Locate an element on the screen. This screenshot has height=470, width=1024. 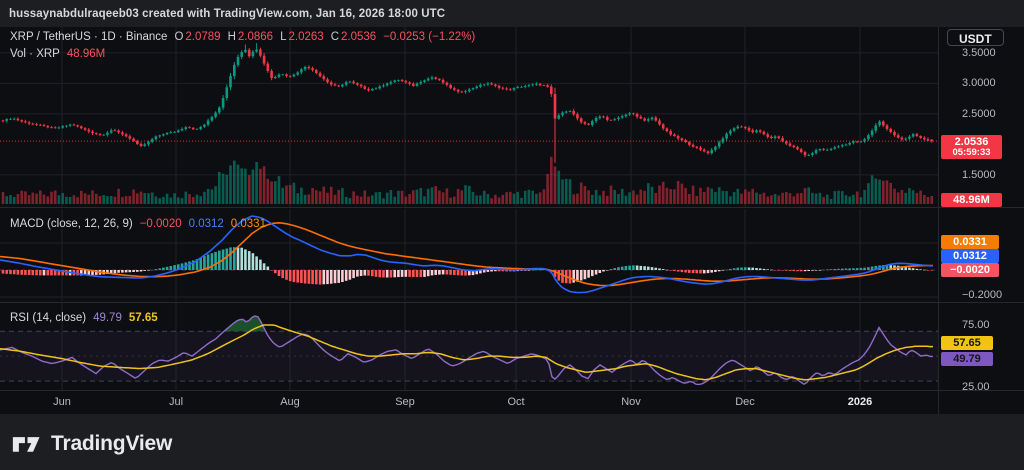
axis-tick-label: 75.00 is located at coordinates (976, 325).